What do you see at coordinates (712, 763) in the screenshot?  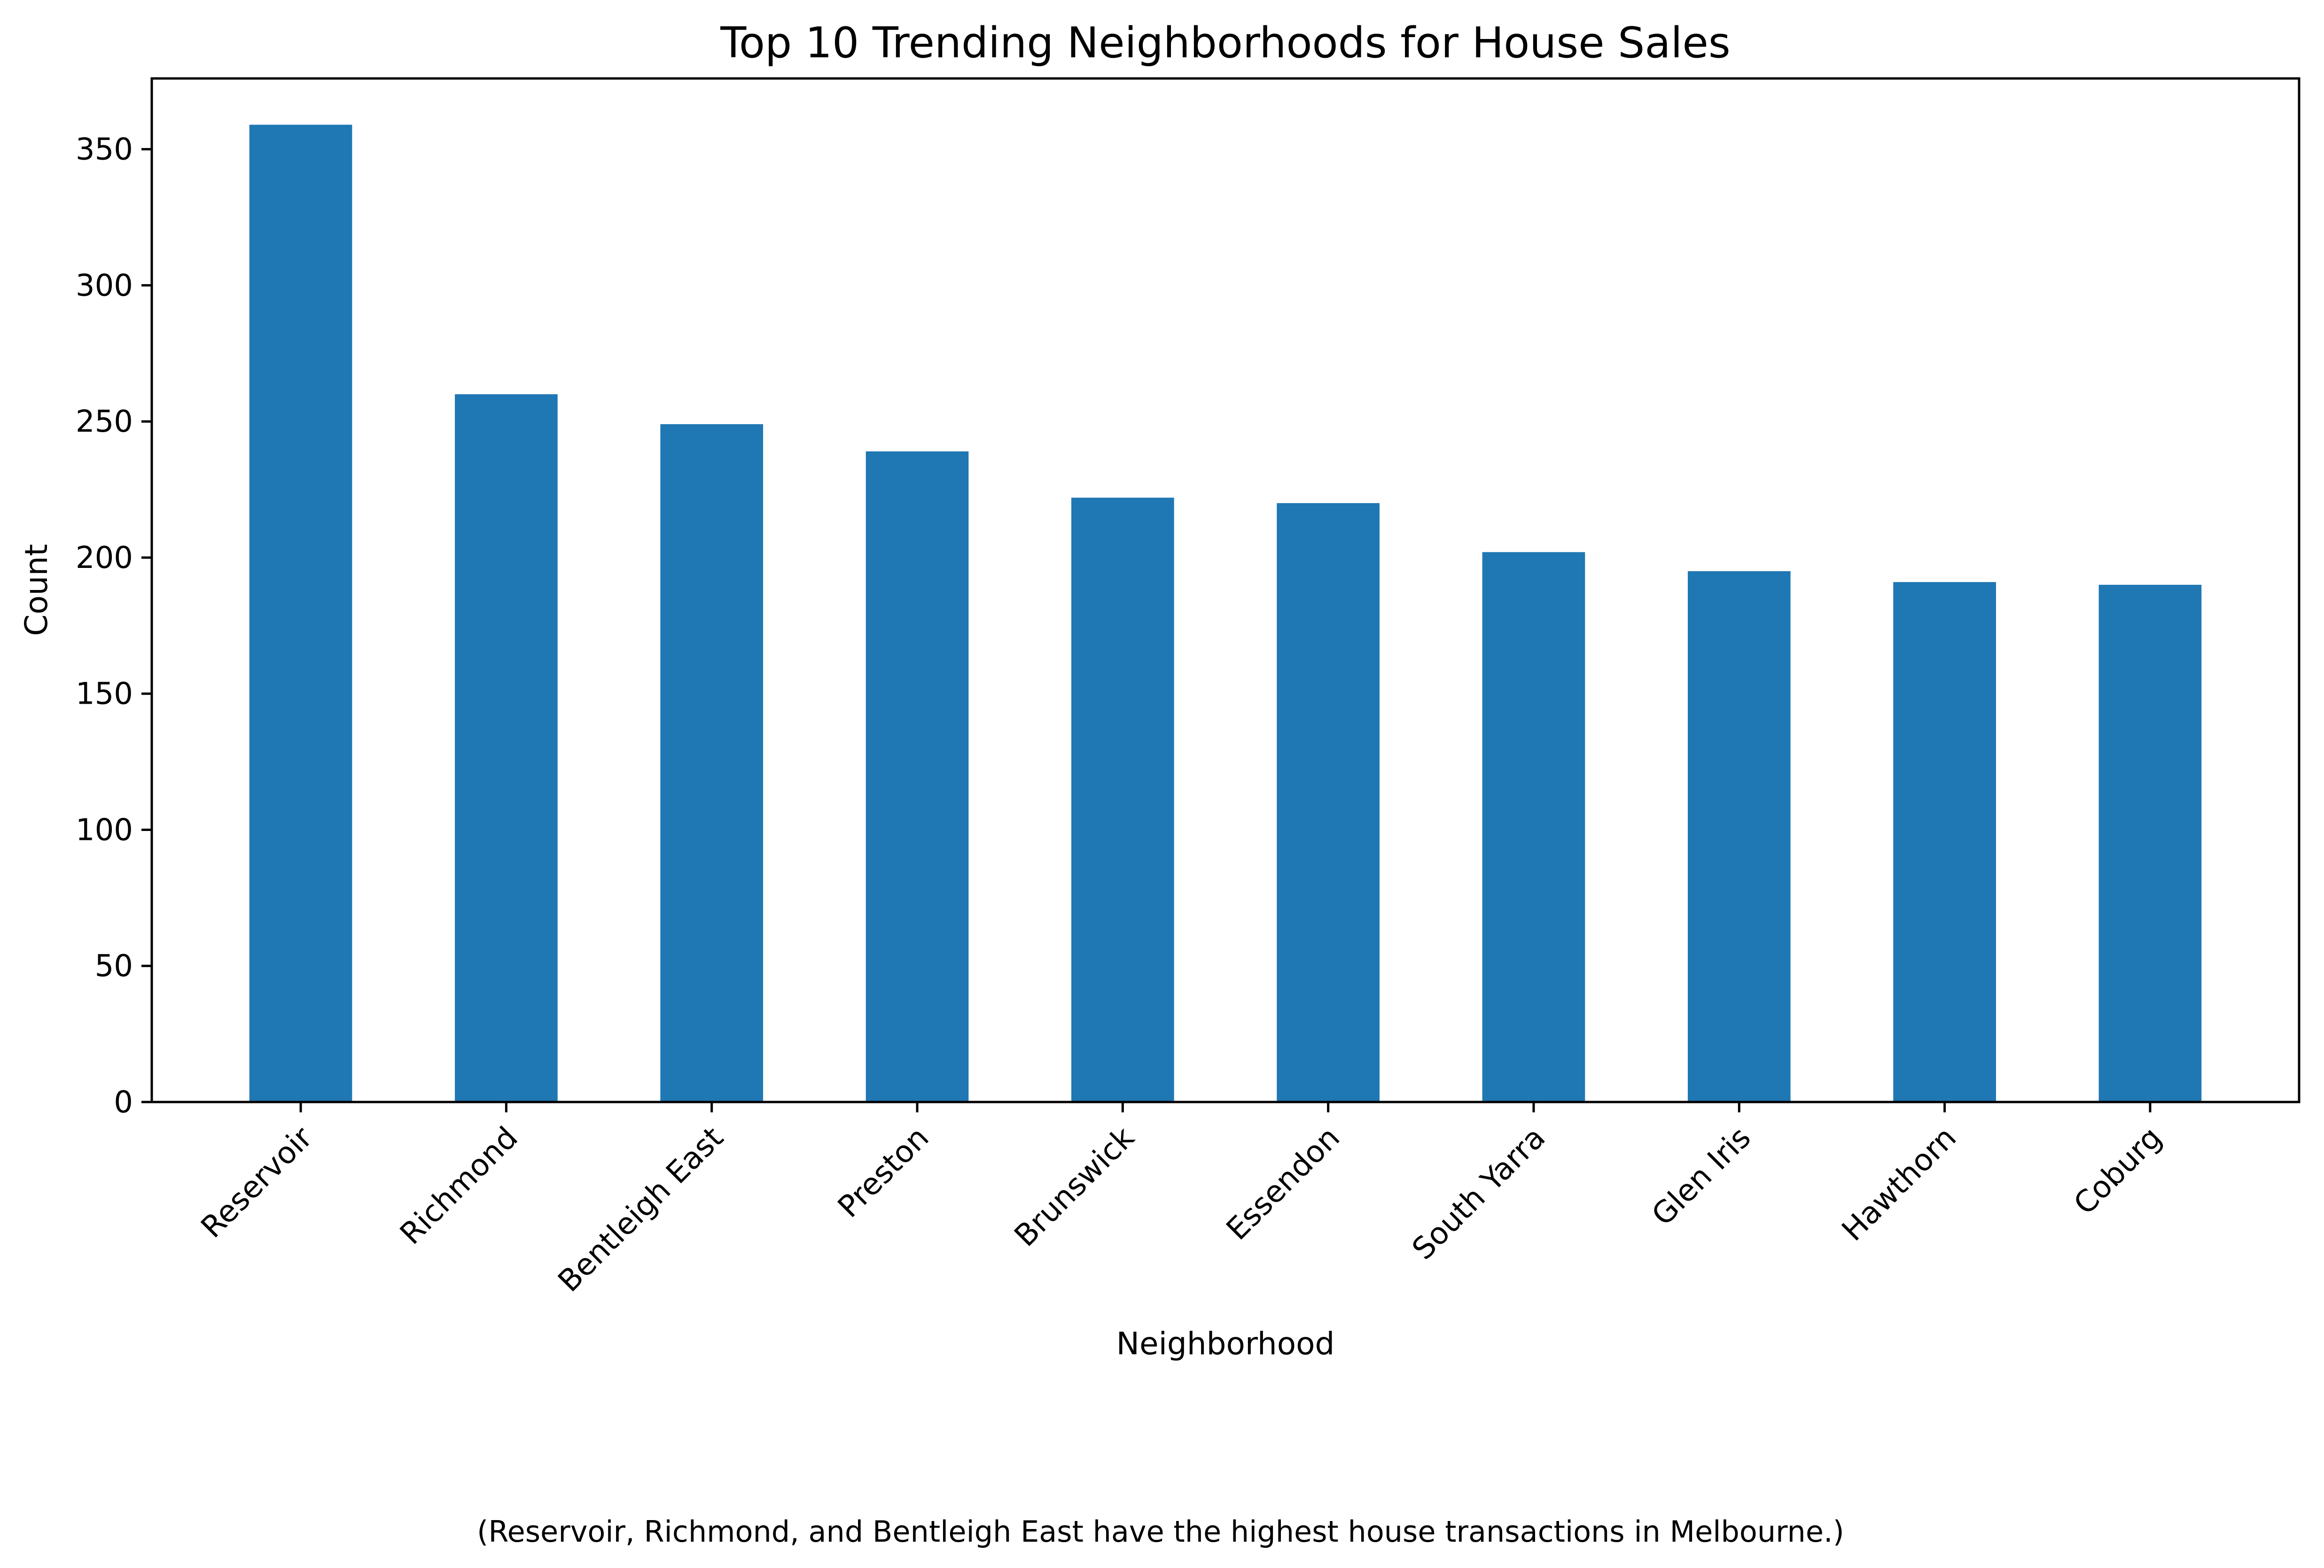 I see `bar-bentleigh-east` at bounding box center [712, 763].